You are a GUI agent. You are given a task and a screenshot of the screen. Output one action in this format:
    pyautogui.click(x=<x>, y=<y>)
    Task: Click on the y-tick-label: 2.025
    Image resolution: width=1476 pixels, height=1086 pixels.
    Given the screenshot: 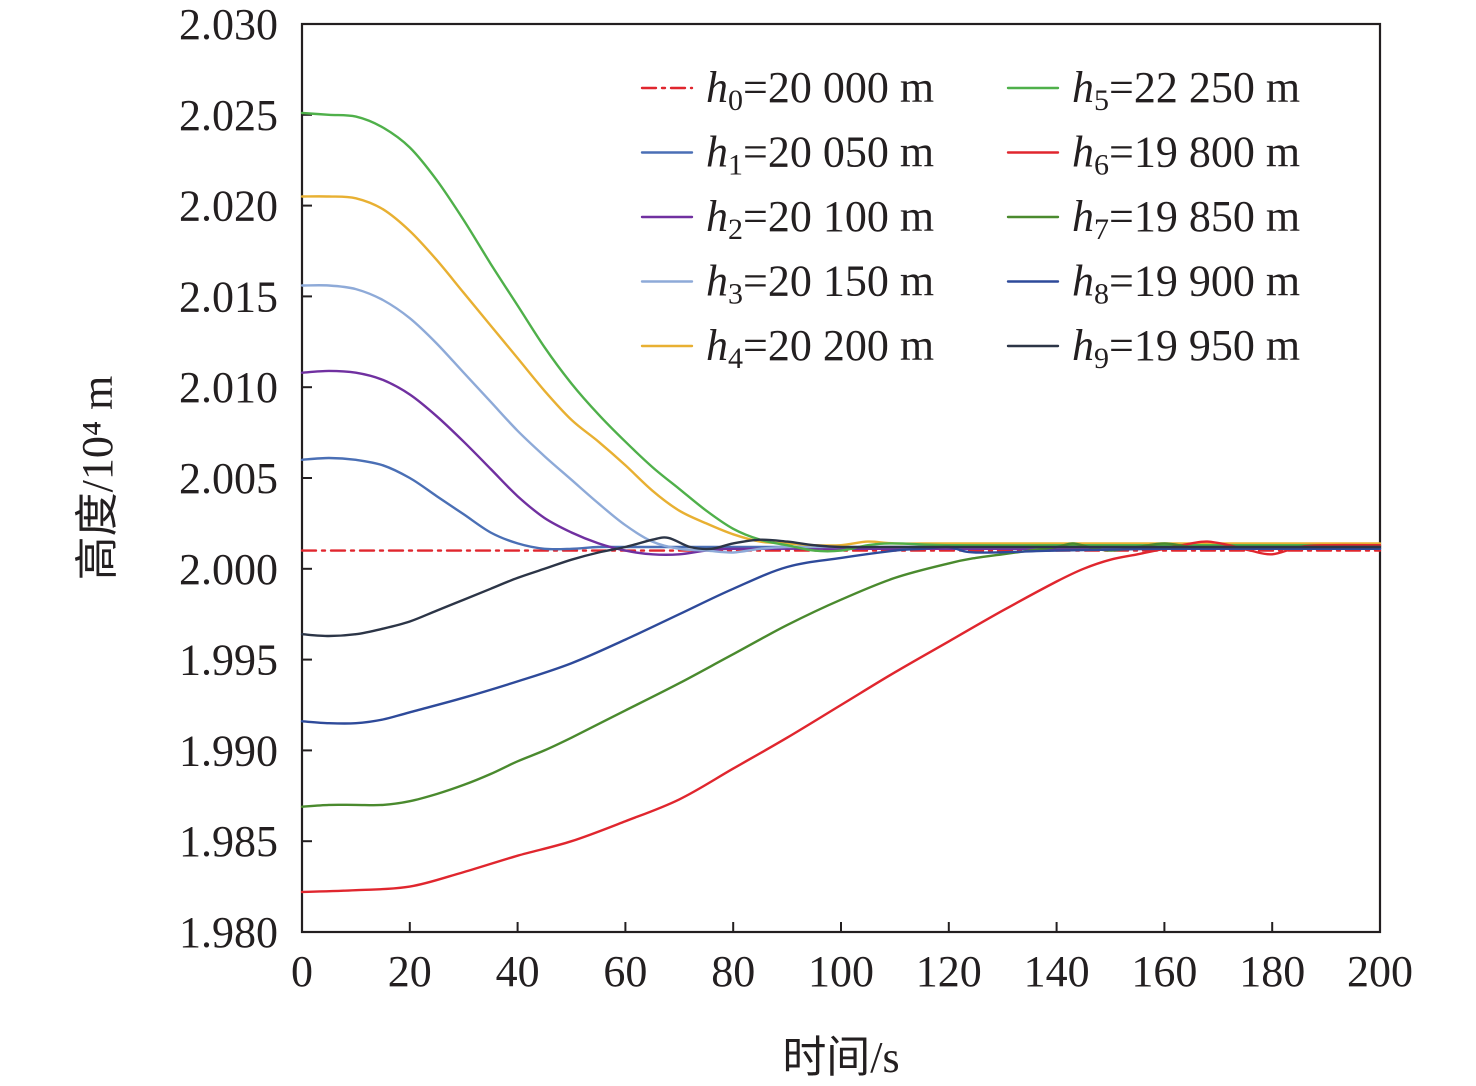 What is the action you would take?
    pyautogui.click(x=228, y=115)
    